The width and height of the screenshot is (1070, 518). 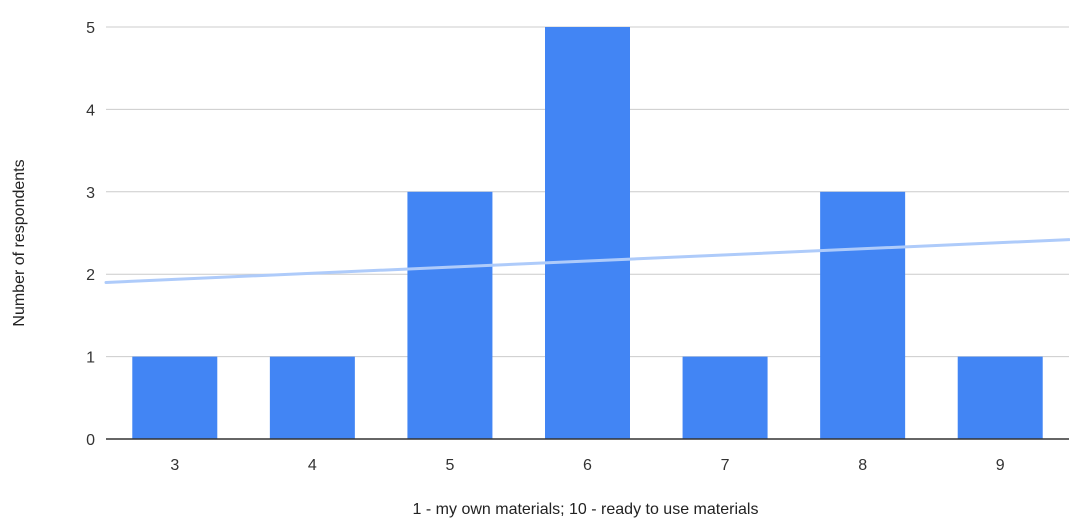 What do you see at coordinates (90, 275) in the screenshot?
I see `y-tick-label: 2` at bounding box center [90, 275].